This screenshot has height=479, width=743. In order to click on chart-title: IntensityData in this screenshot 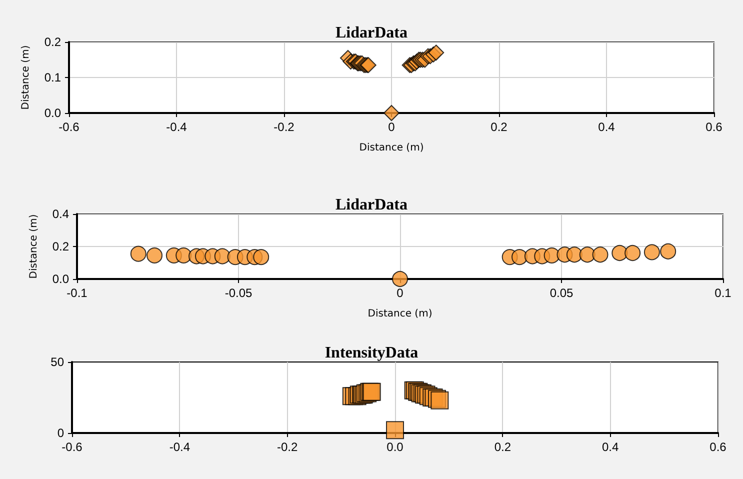, I will do `click(371, 353)`.